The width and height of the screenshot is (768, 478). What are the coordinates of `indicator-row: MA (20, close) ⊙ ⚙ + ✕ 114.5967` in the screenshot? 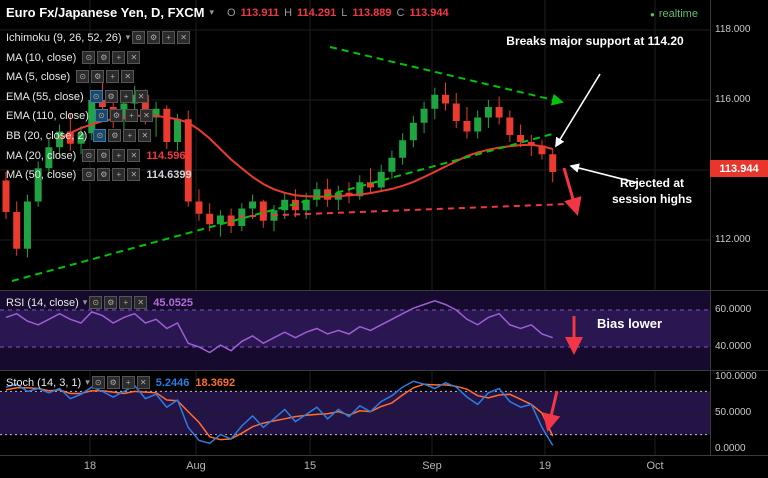 It's located at (99, 155).